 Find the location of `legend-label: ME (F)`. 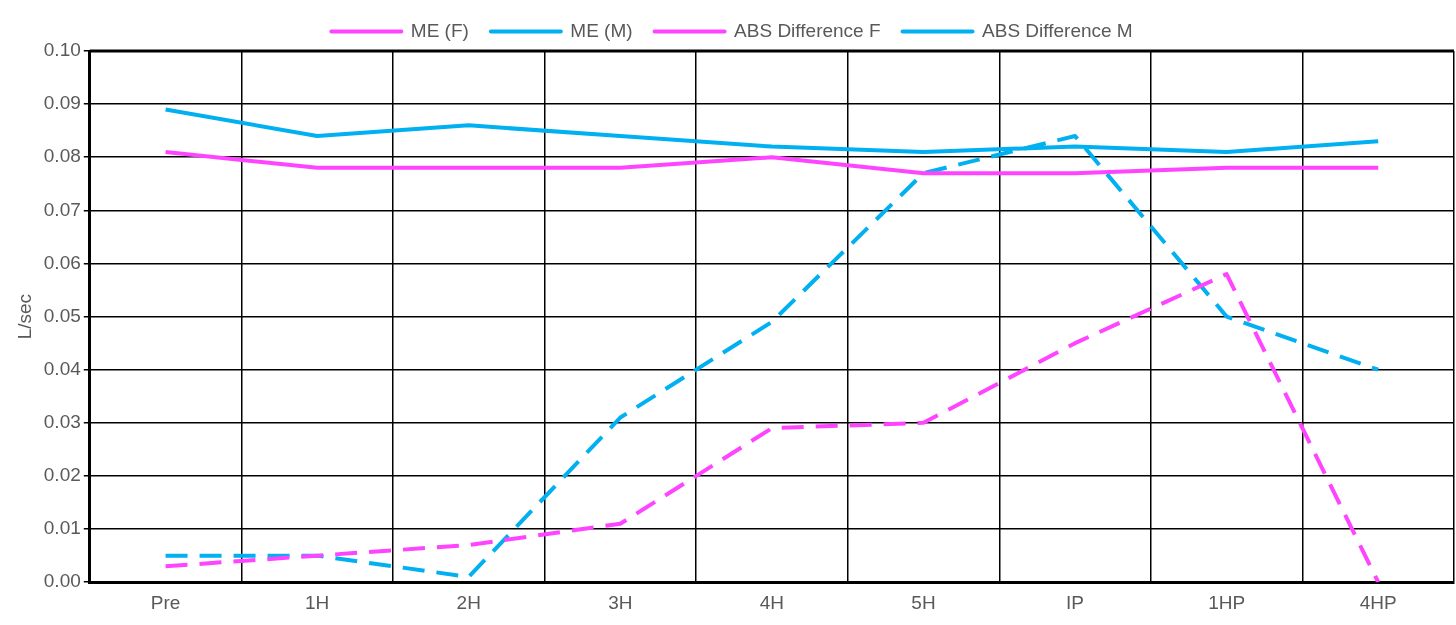

legend-label: ME (F) is located at coordinates (439, 30).